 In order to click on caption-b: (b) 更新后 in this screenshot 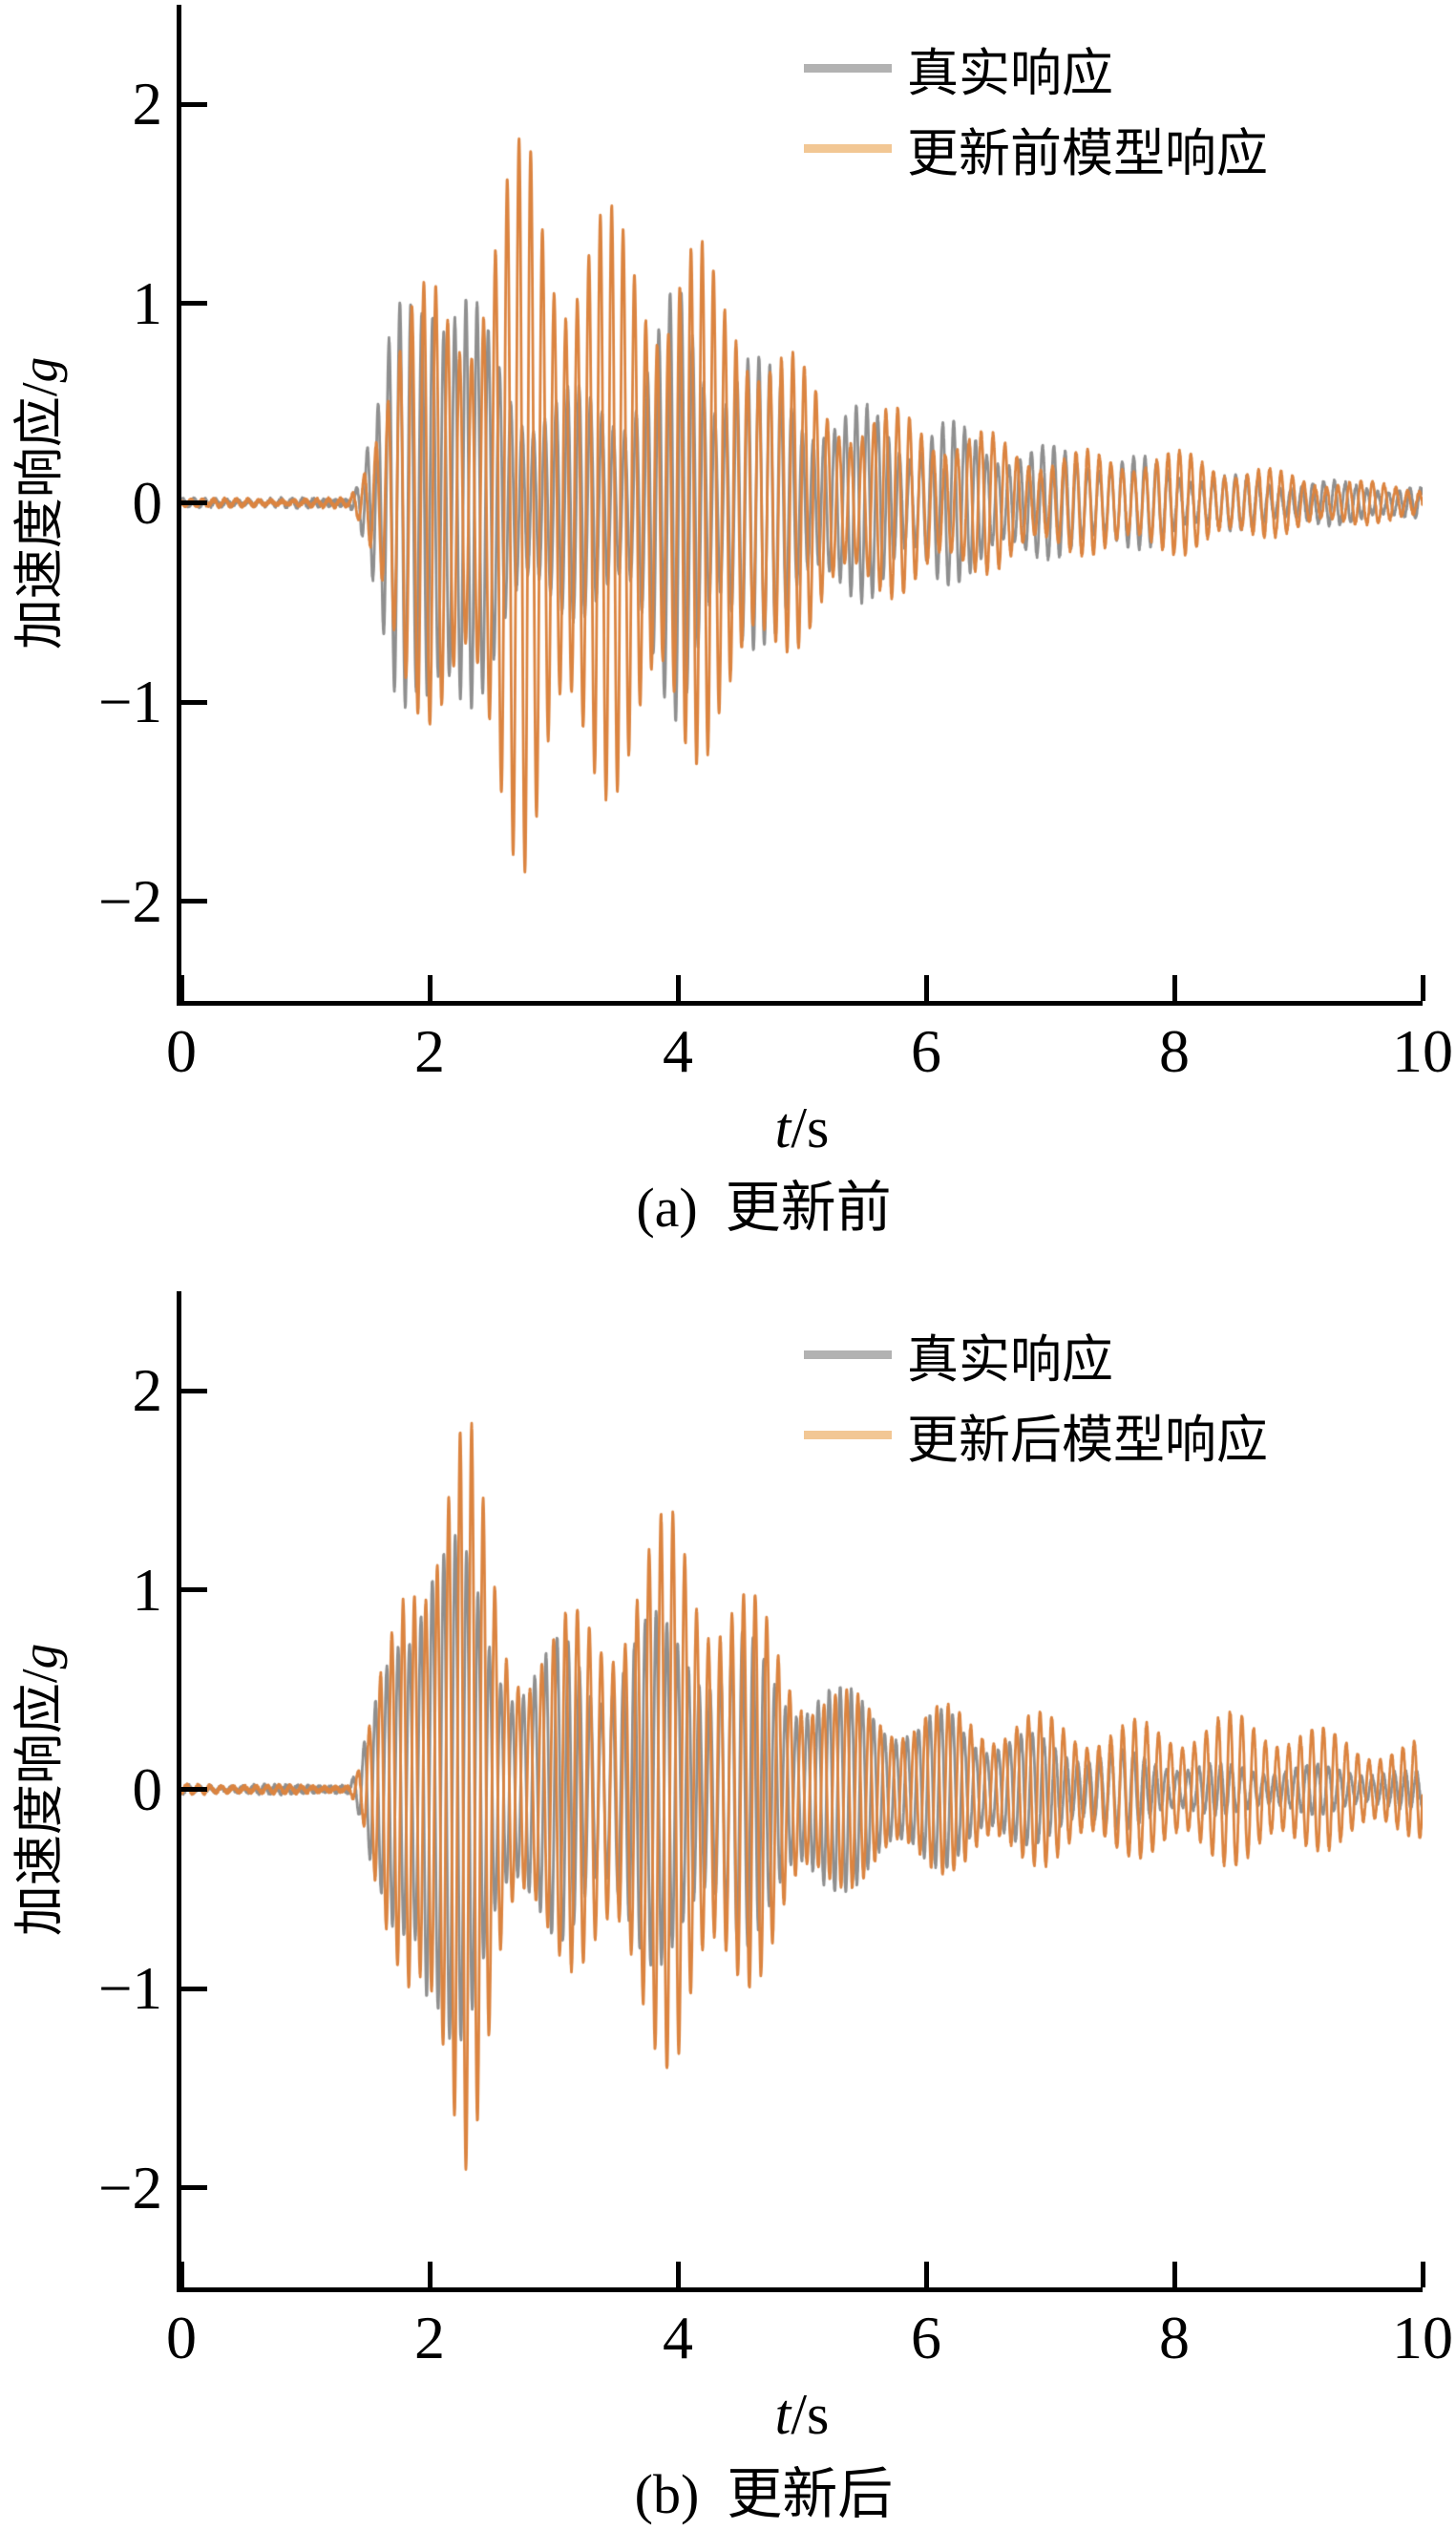, I will do `click(764, 2494)`.